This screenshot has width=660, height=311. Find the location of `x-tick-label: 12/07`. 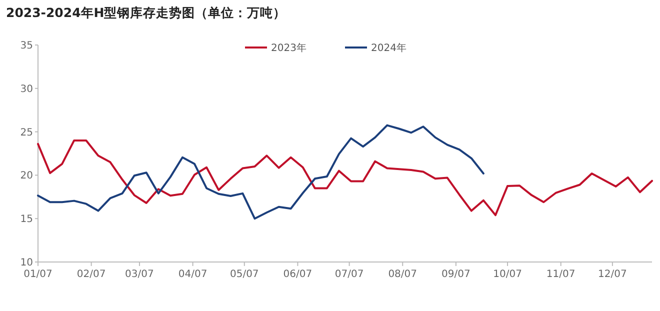

x-tick-label: 12/07 is located at coordinates (612, 274).